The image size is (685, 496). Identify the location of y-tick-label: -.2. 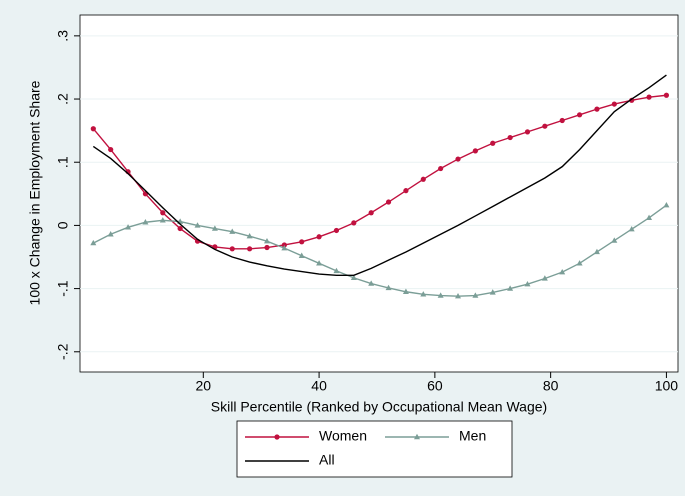
(63, 351).